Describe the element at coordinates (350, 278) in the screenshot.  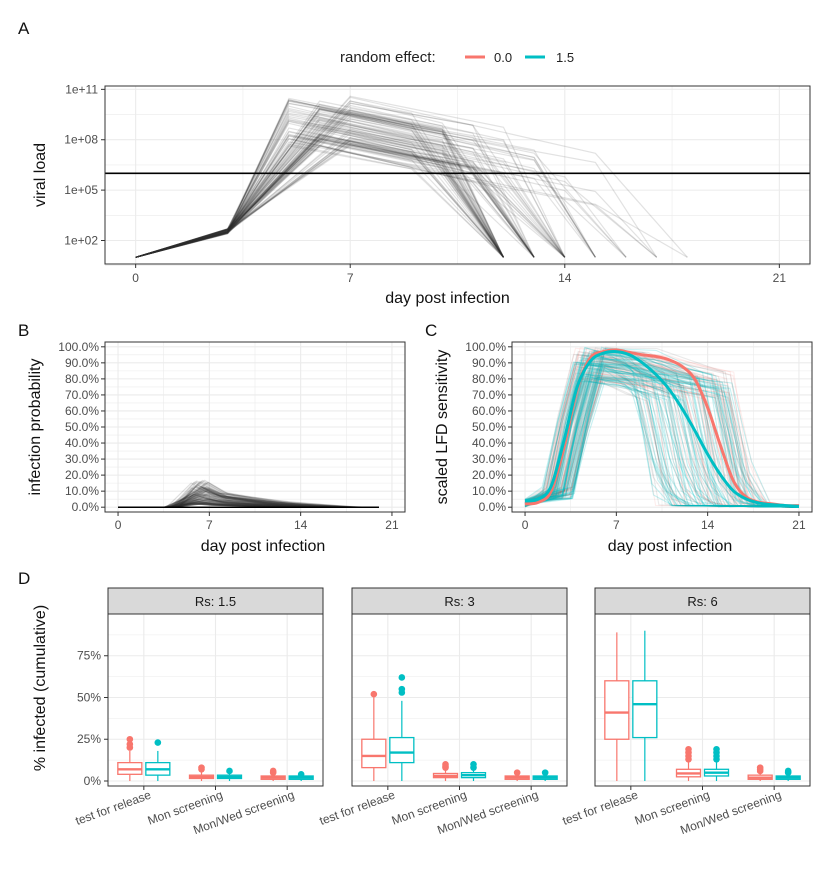
I see `panel-a-x-tick-label: 7` at that location.